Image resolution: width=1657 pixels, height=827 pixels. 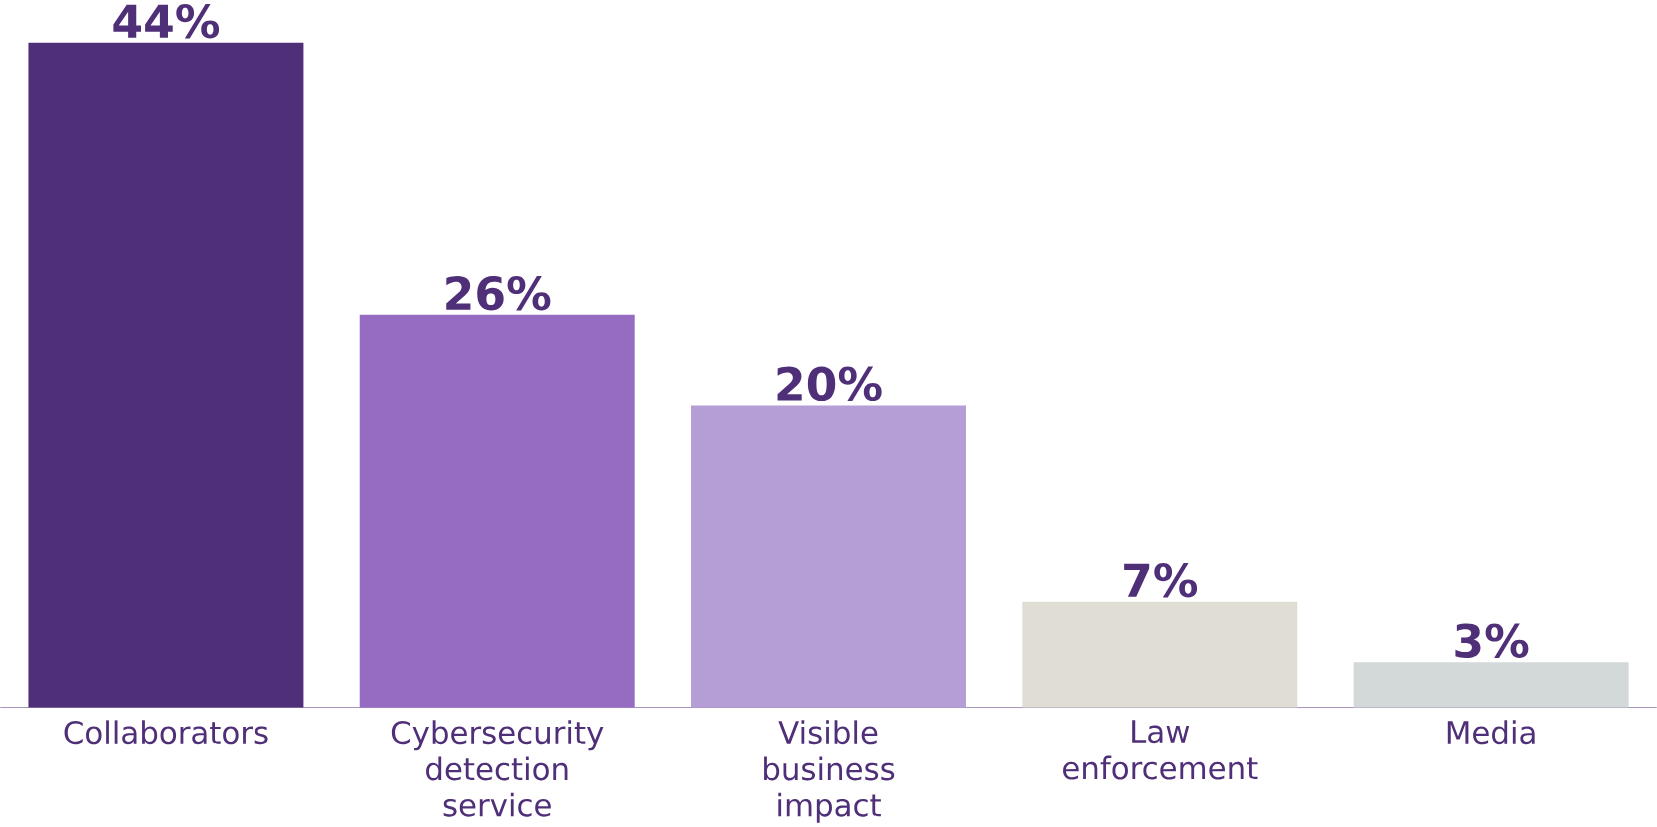 What do you see at coordinates (497, 768) in the screenshot?
I see `x-tick-label: Cybersecurity detection service` at bounding box center [497, 768].